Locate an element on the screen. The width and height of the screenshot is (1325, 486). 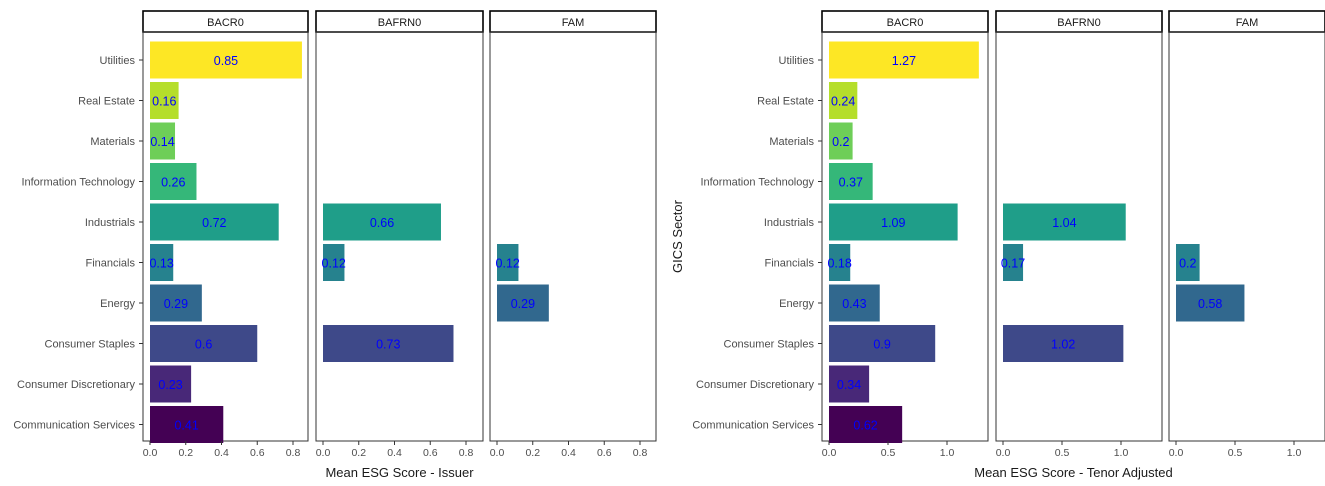
bar-value-label: 0.12 is located at coordinates (334, 264).